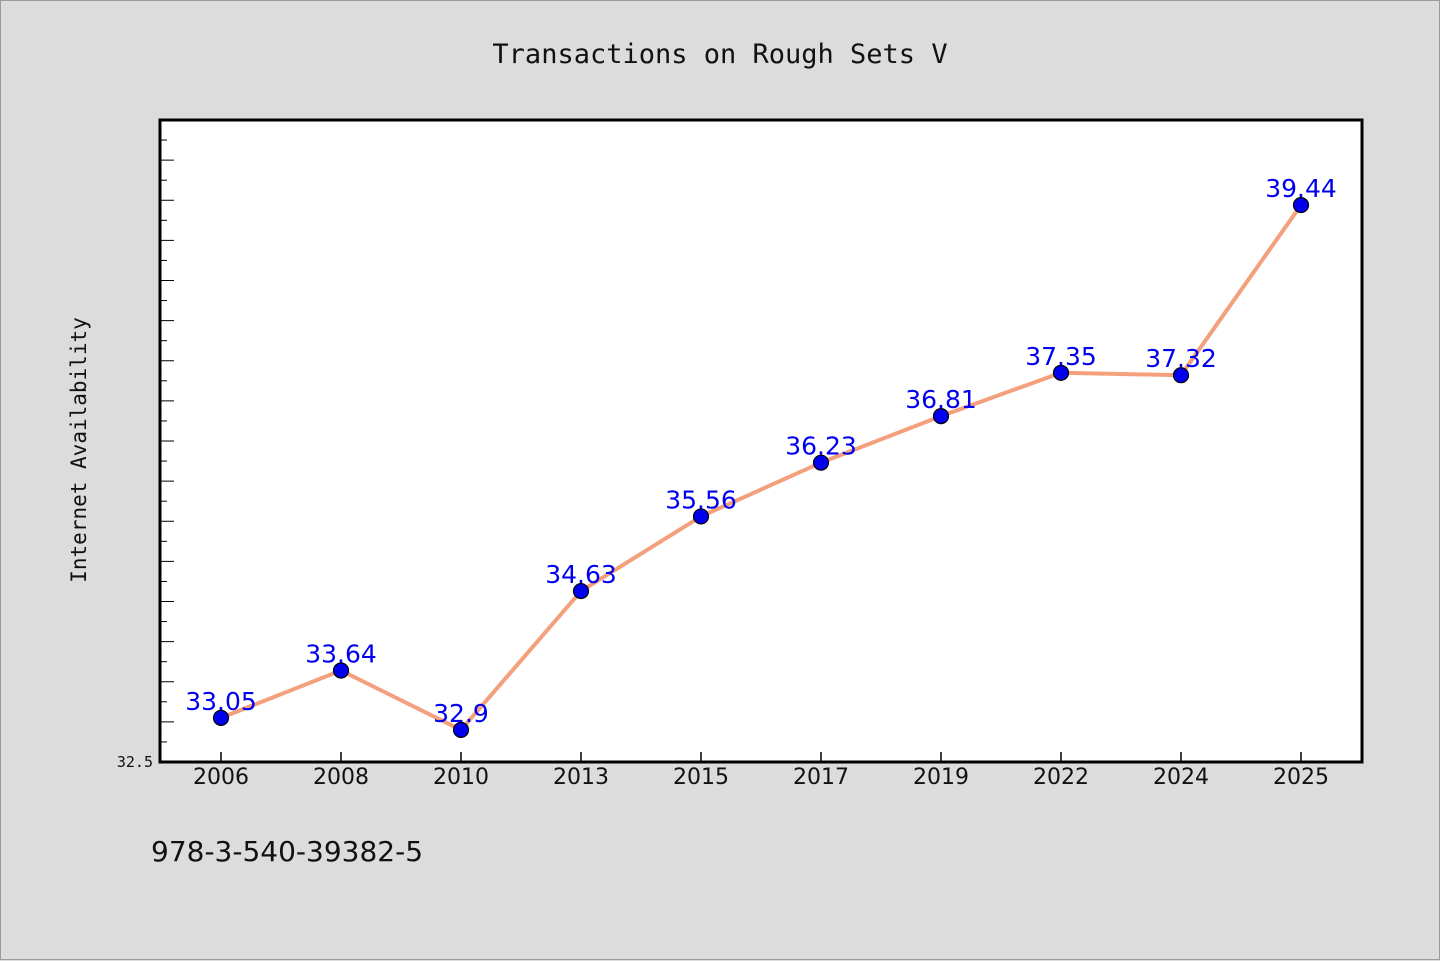 The height and width of the screenshot is (961, 1440). I want to click on data-label: 35.56, so click(701, 499).